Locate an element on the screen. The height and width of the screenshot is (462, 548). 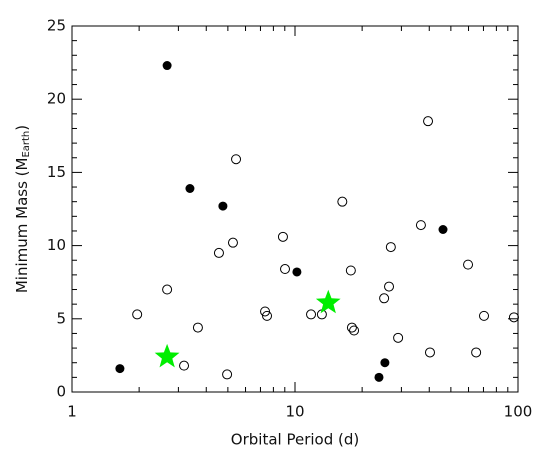
x-tick-label: 10 is located at coordinates (294, 412).